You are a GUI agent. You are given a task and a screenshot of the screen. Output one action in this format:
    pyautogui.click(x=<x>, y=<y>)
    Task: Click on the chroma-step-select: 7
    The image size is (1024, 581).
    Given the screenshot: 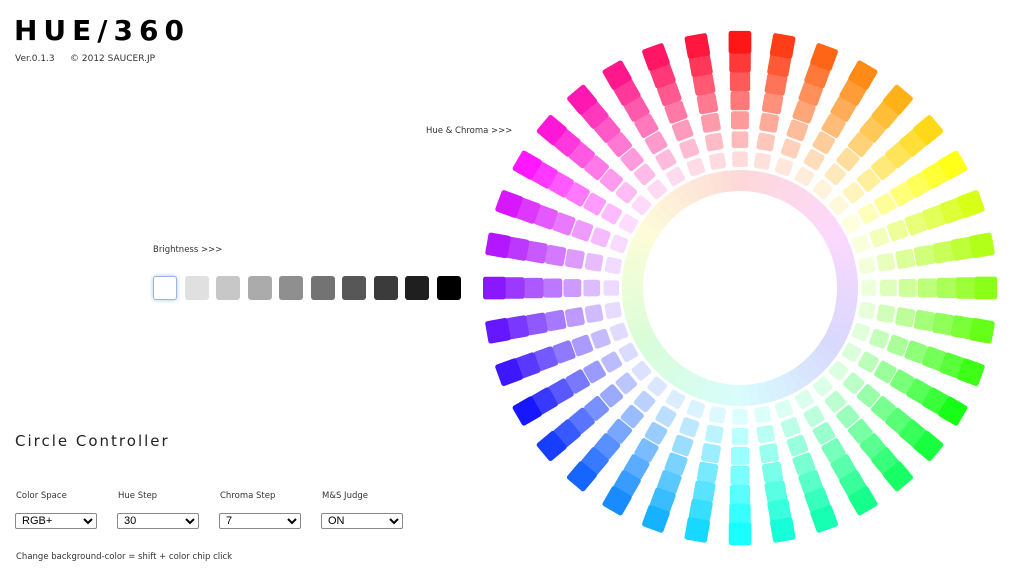 What is the action you would take?
    pyautogui.click(x=260, y=521)
    